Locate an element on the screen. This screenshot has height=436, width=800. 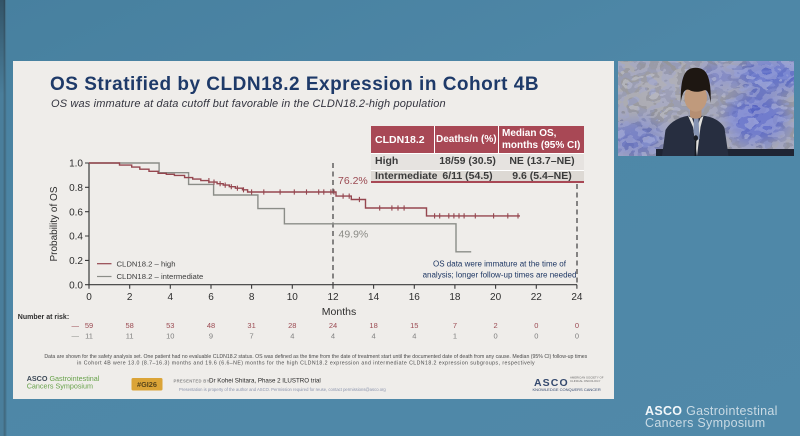
svg-text: 49.9% is located at coordinates (354, 235).